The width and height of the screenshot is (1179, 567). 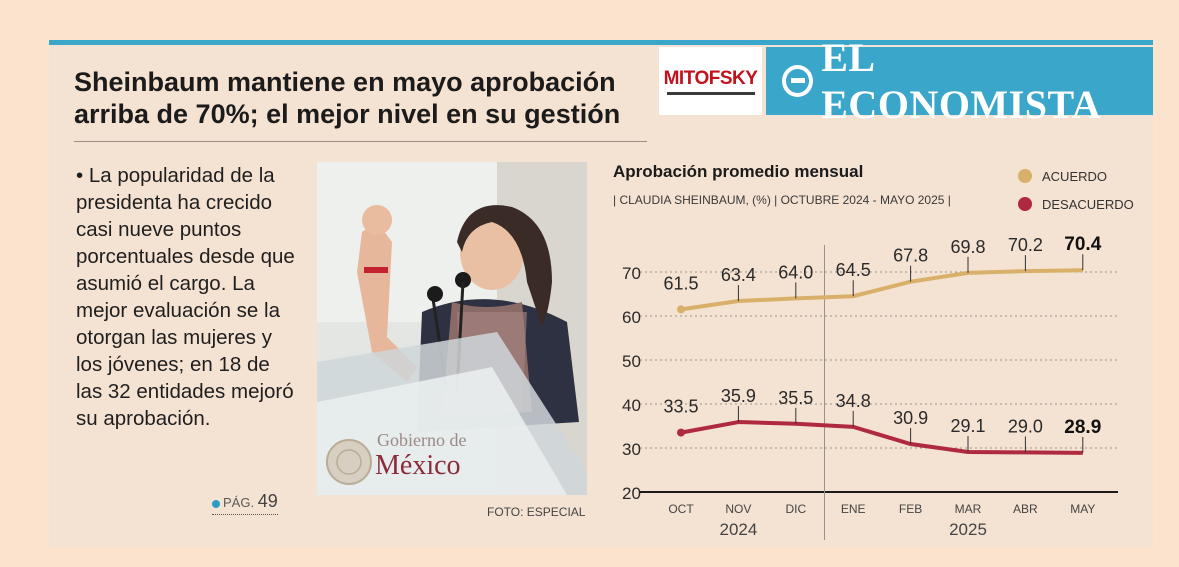 I want to click on x-tick-label: ABR, so click(x=1025, y=509).